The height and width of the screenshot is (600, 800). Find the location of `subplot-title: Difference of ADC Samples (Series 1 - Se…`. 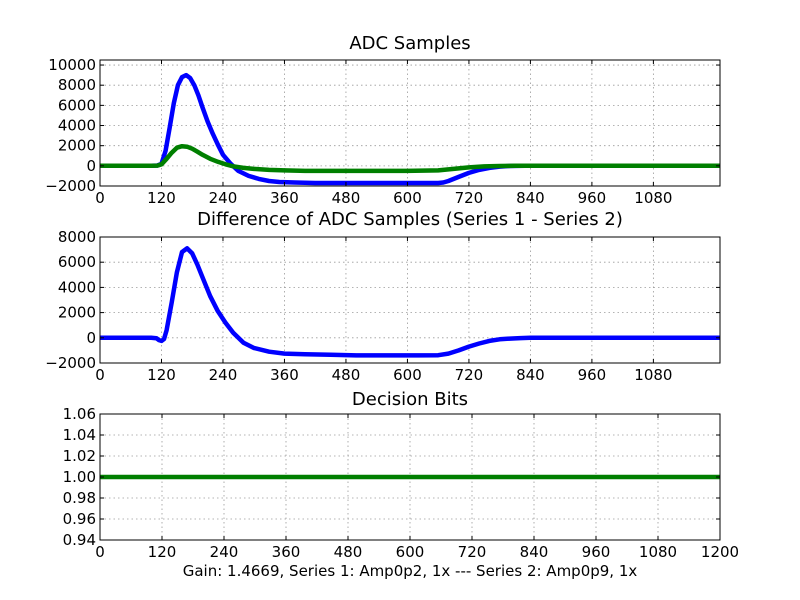

subplot-title: Difference of ADC Samples (Series 1 - Se… is located at coordinates (410, 219).